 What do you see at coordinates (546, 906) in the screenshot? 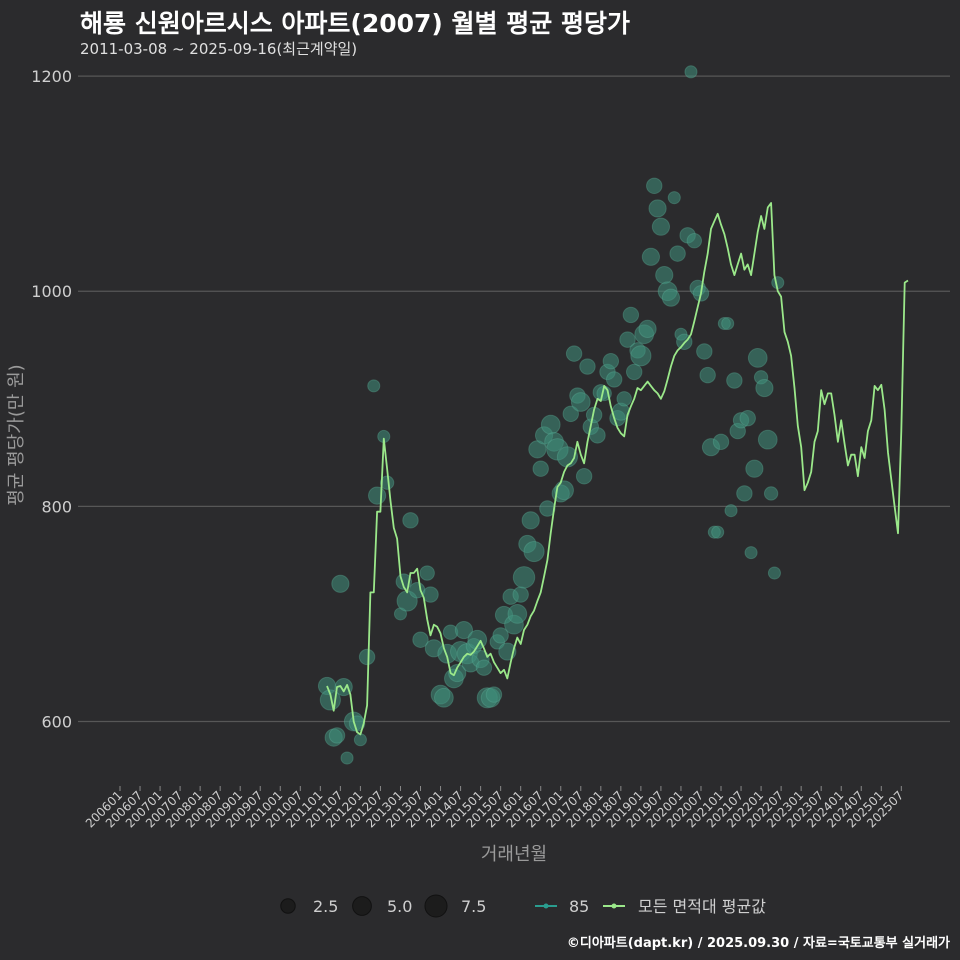
I see `legend-swatch-85-dot` at bounding box center [546, 906].